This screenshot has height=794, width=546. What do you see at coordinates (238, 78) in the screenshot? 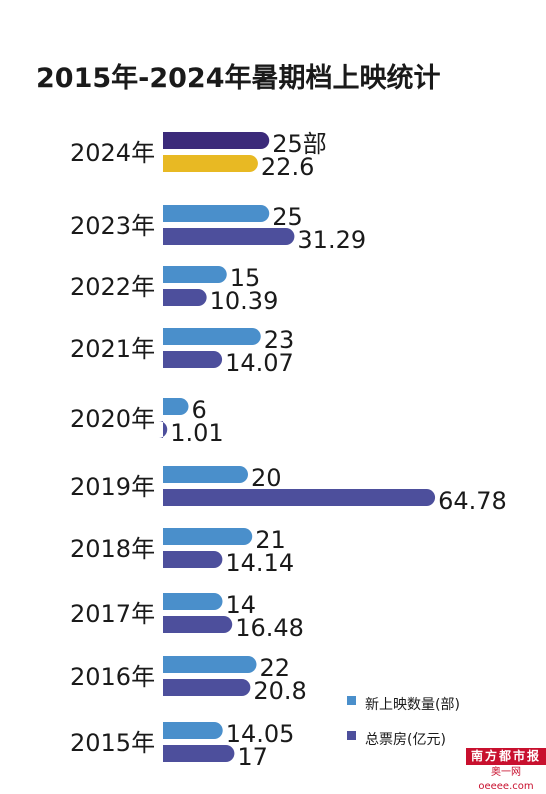
I see `chart-title: 2015年-2024年暑期档上映统计` at bounding box center [238, 78].